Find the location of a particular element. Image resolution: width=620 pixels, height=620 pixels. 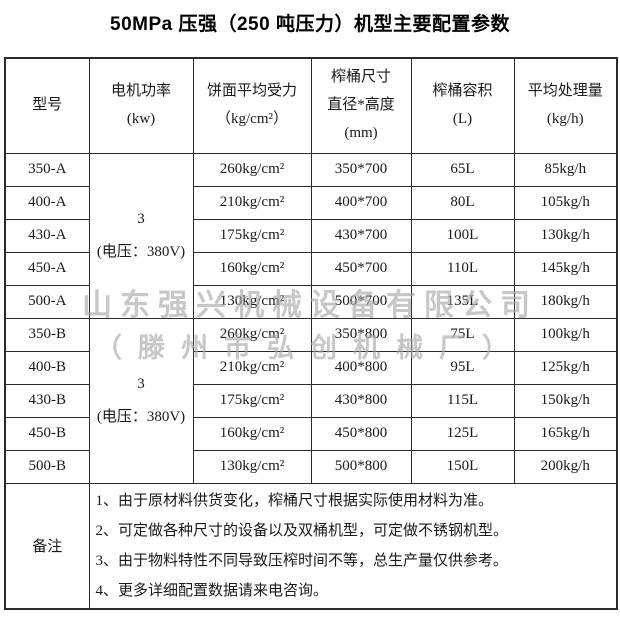

size-cell: 400*800 is located at coordinates (361, 367).